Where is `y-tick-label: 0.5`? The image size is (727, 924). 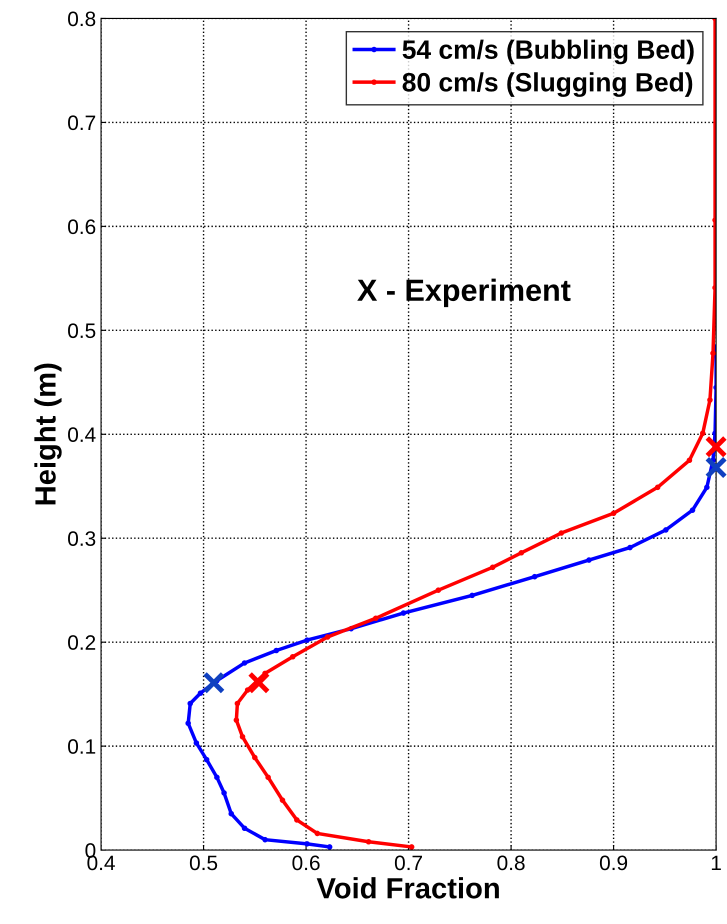 y-tick-label: 0.5 is located at coordinates (82, 330).